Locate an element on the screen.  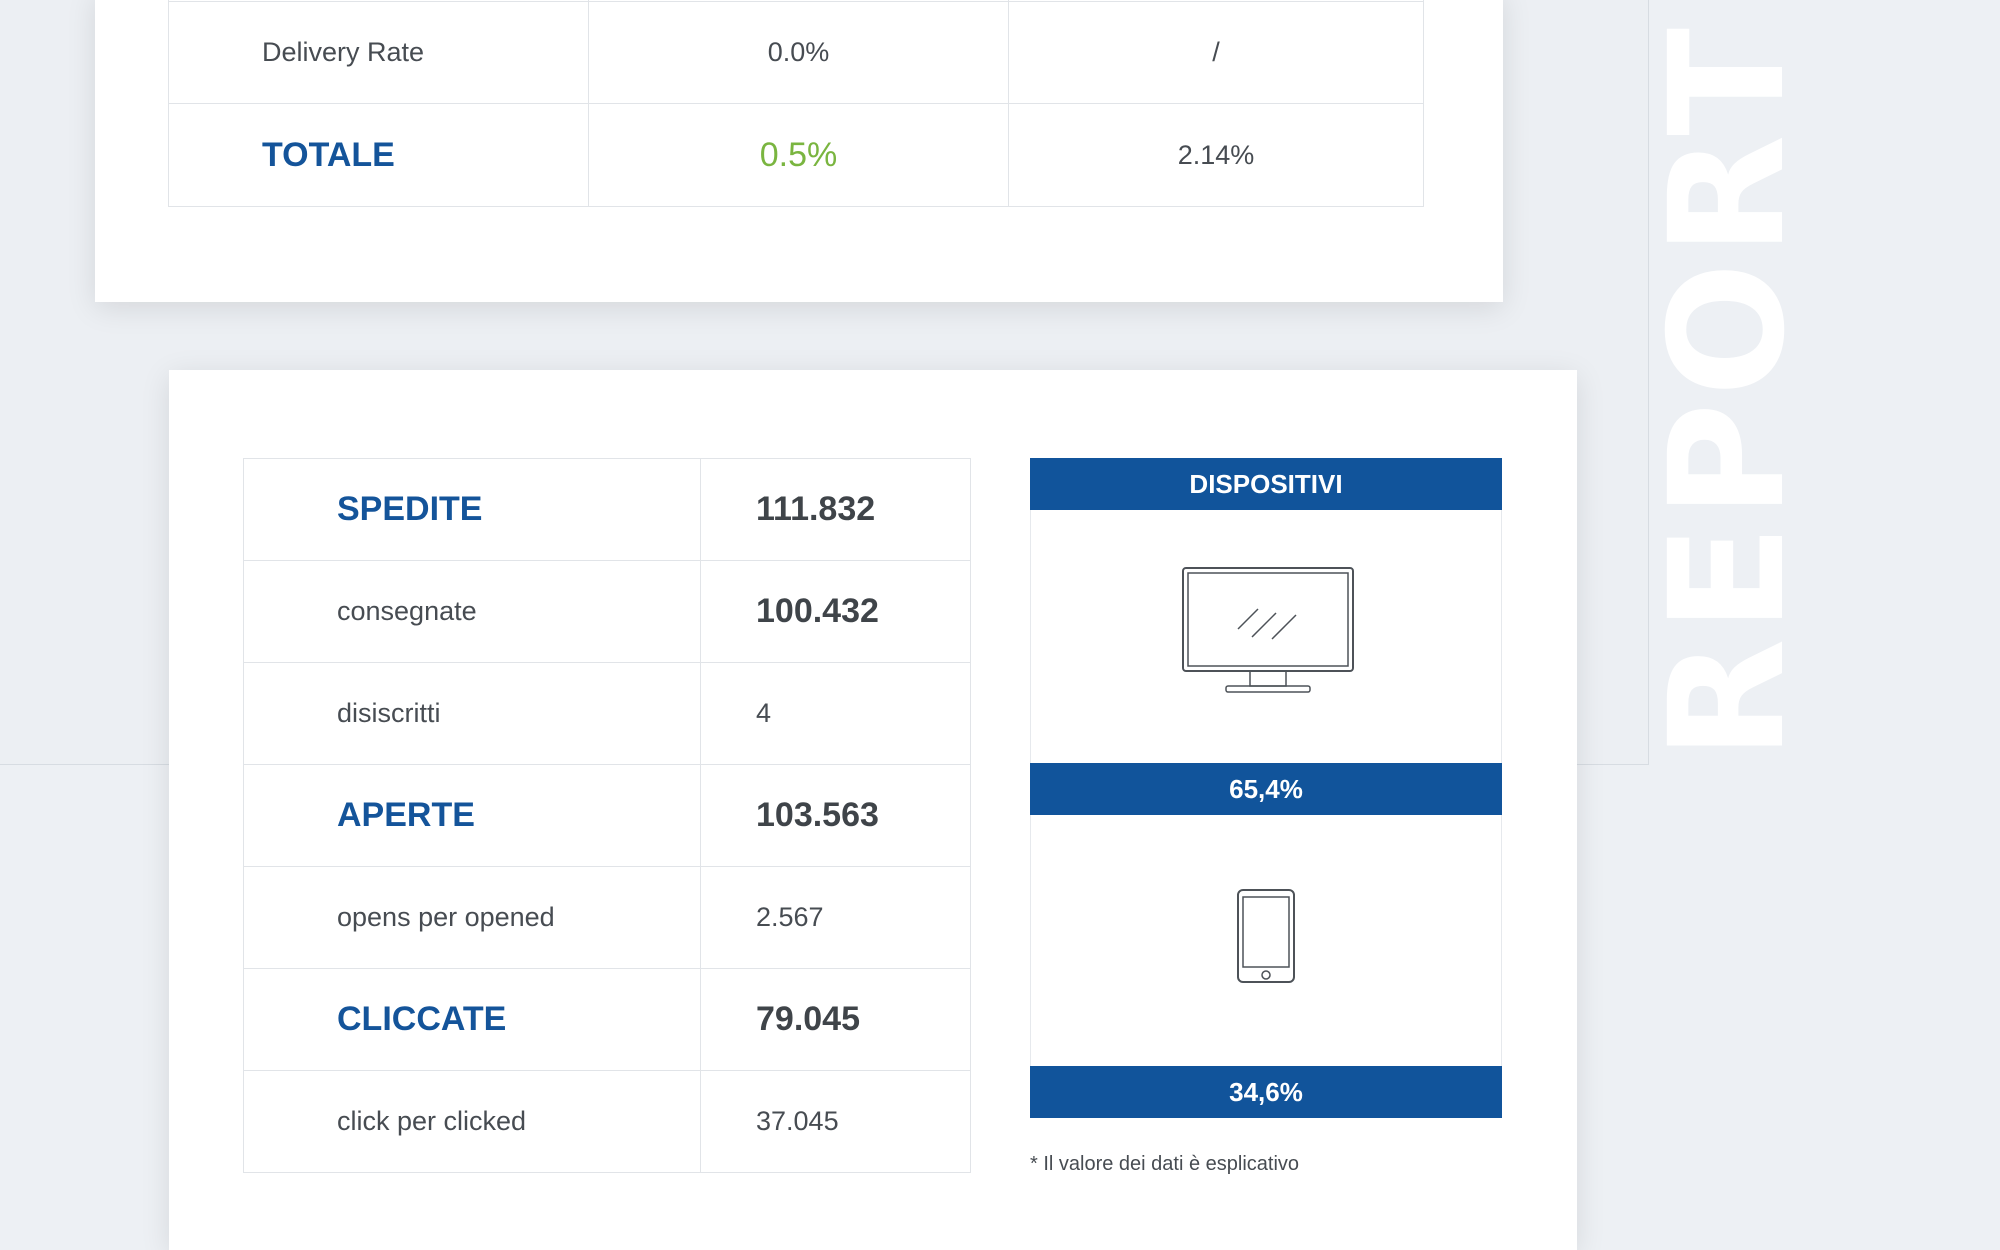
row-value: 0.0% is located at coordinates (798, 52).